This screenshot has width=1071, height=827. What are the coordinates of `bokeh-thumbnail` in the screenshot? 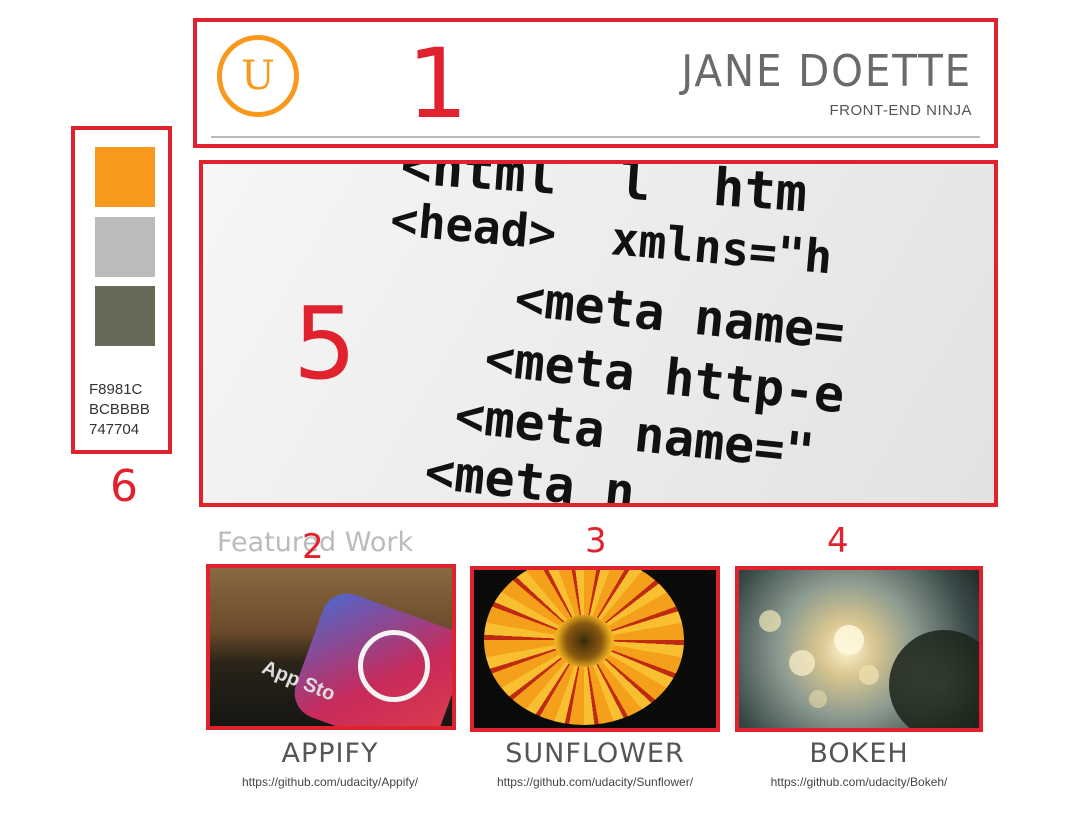 It's located at (859, 649).